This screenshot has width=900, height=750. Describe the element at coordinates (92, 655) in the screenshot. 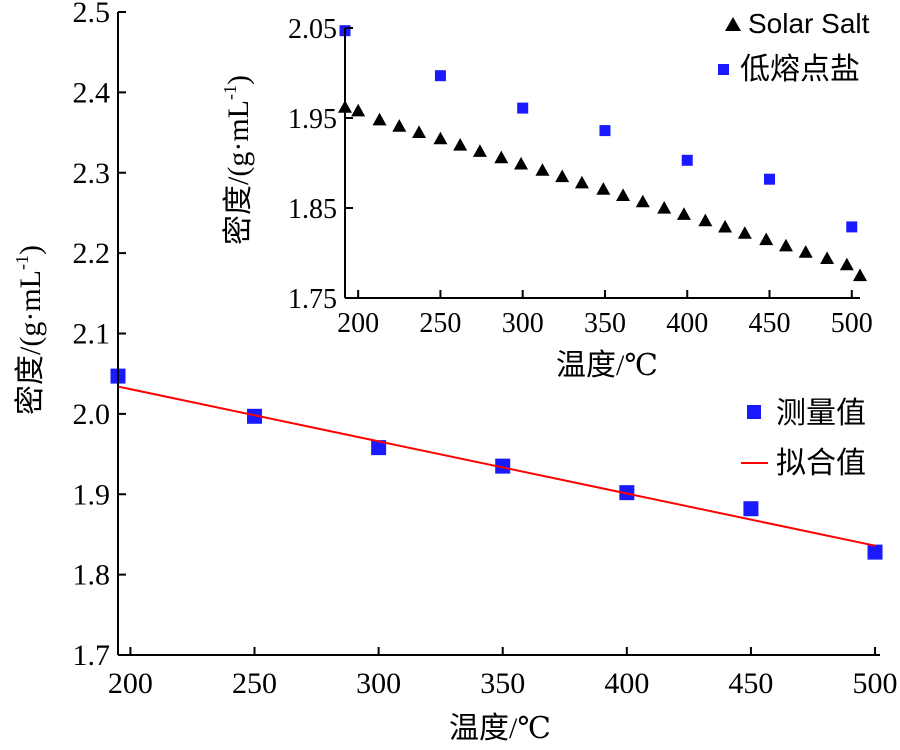

I see `main-y-tick-label: 1.7` at that location.